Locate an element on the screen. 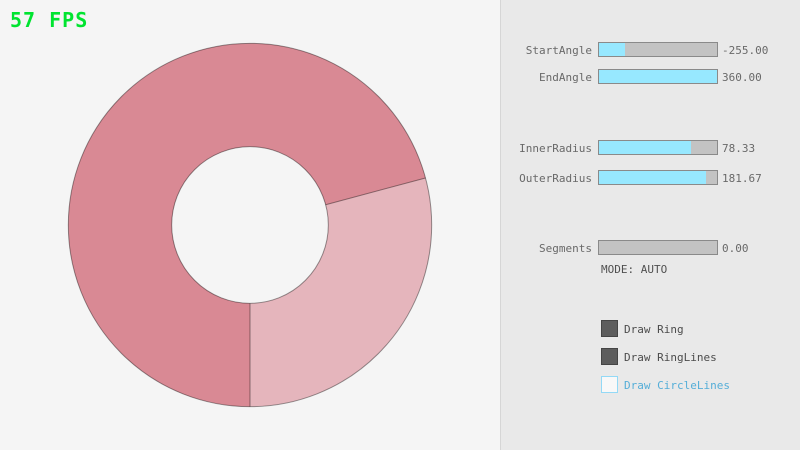 The height and width of the screenshot is (450, 800). segments-slider is located at coordinates (658, 247).